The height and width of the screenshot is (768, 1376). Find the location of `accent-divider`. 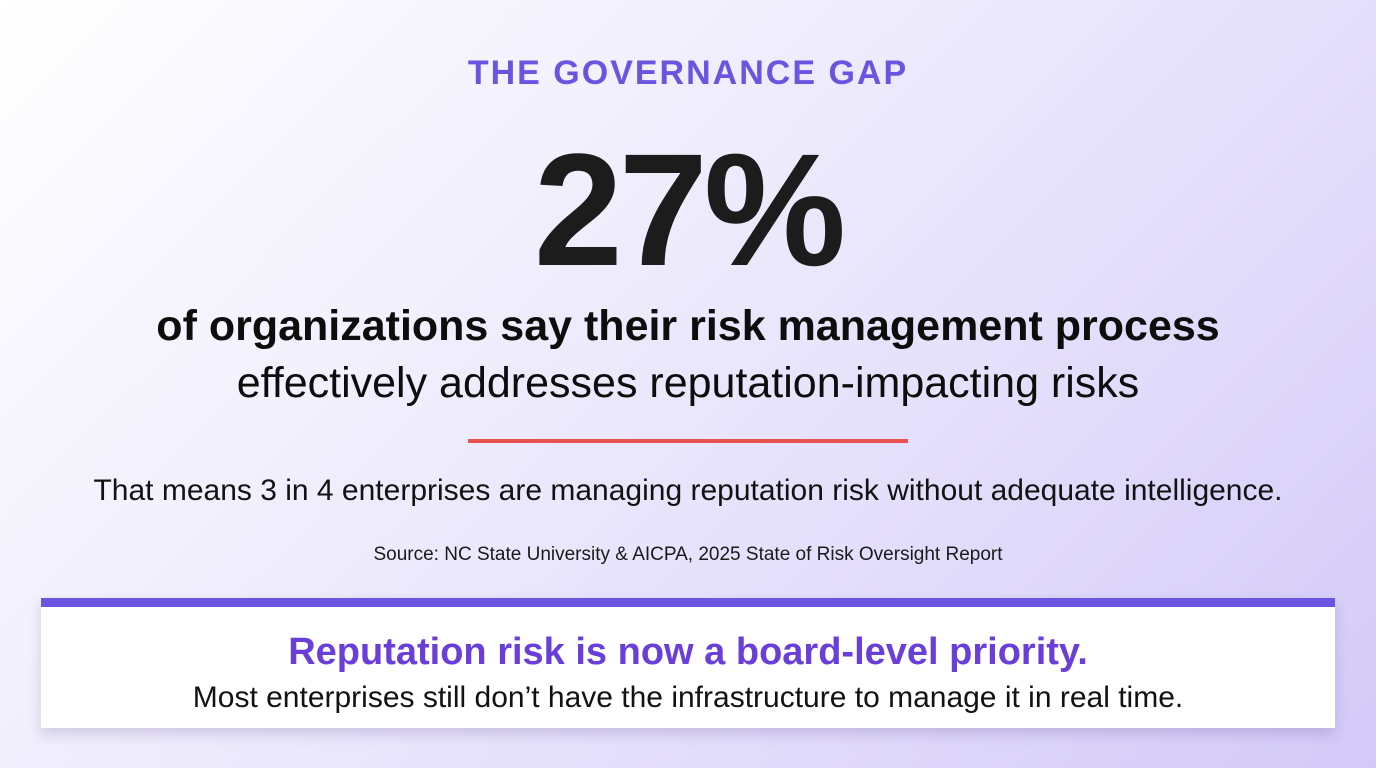

accent-divider is located at coordinates (688, 441).